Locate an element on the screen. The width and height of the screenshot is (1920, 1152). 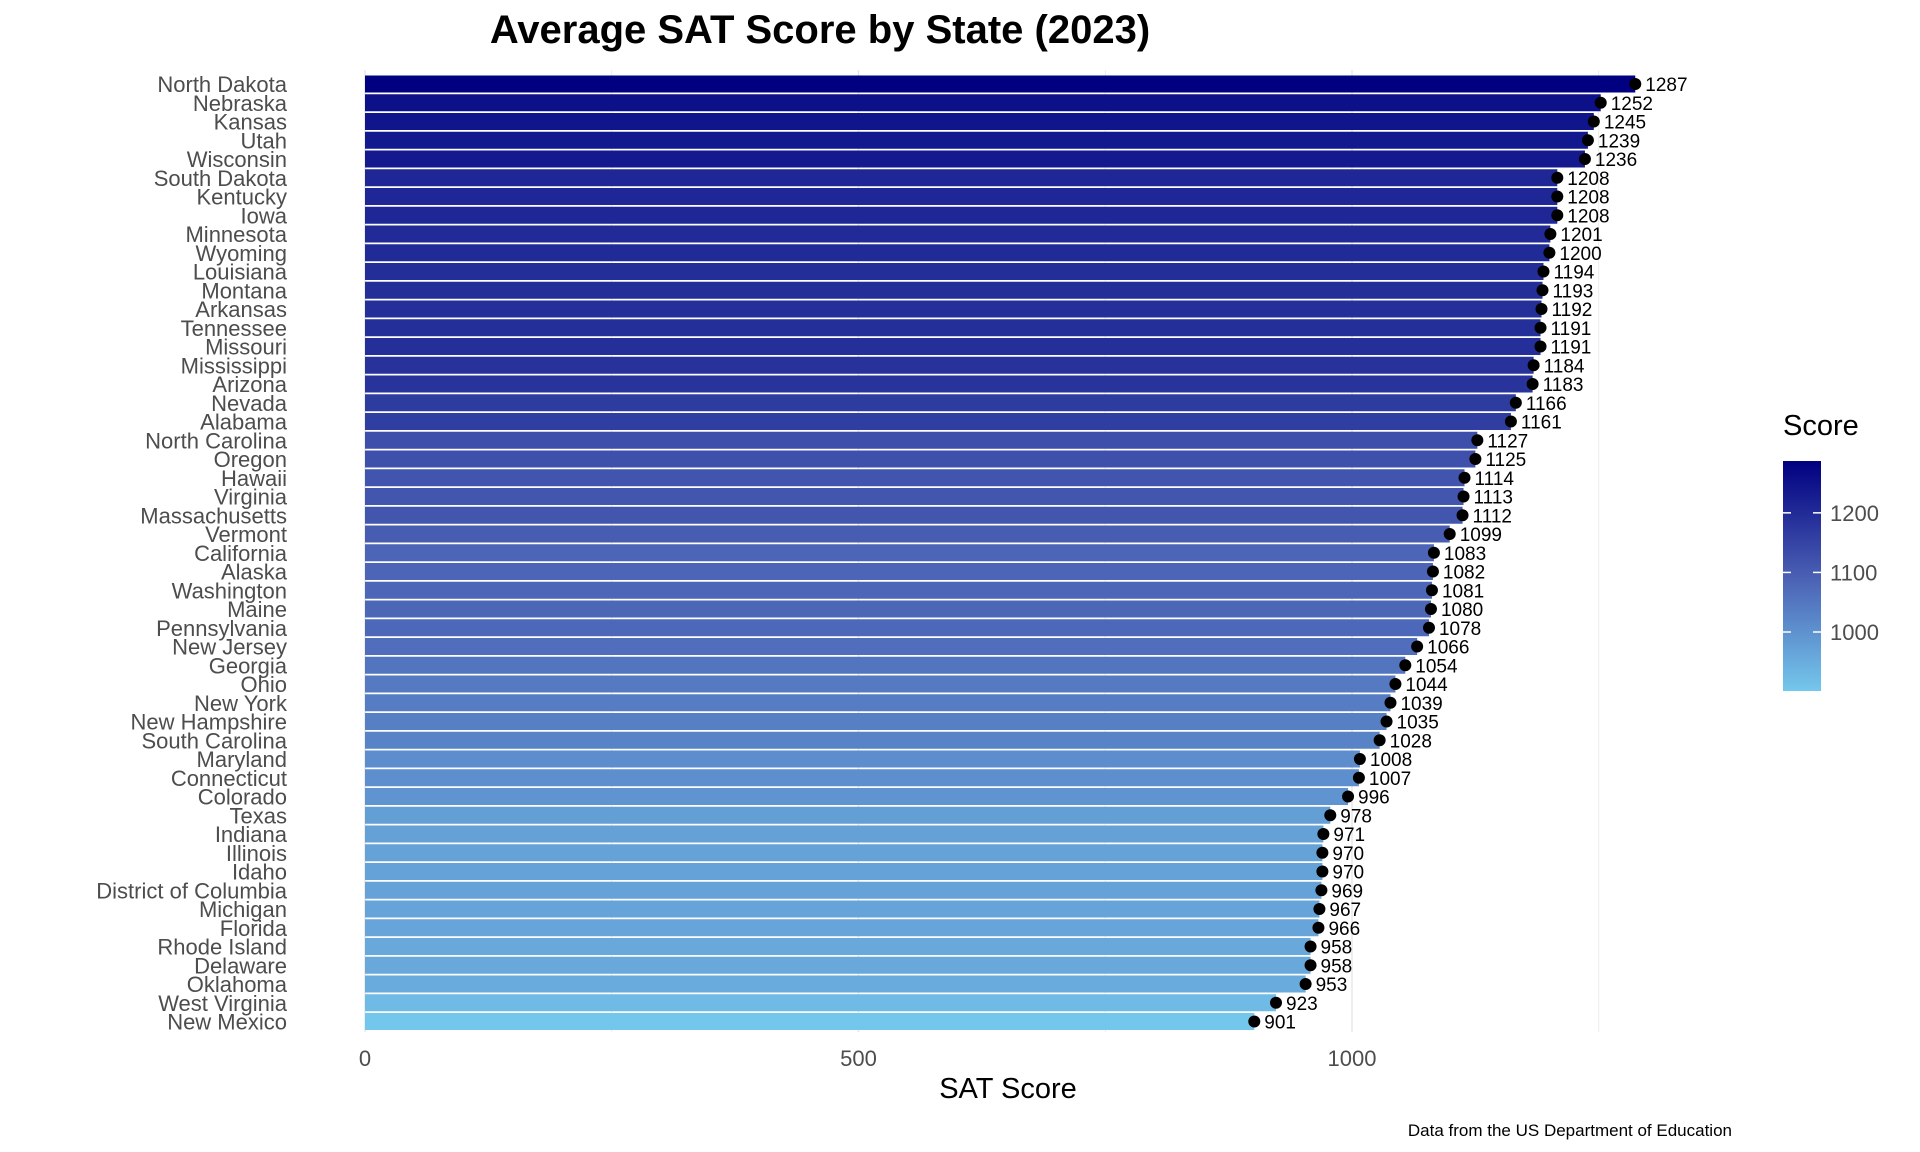
y-tick-label: West Virginia is located at coordinates (223, 1003).